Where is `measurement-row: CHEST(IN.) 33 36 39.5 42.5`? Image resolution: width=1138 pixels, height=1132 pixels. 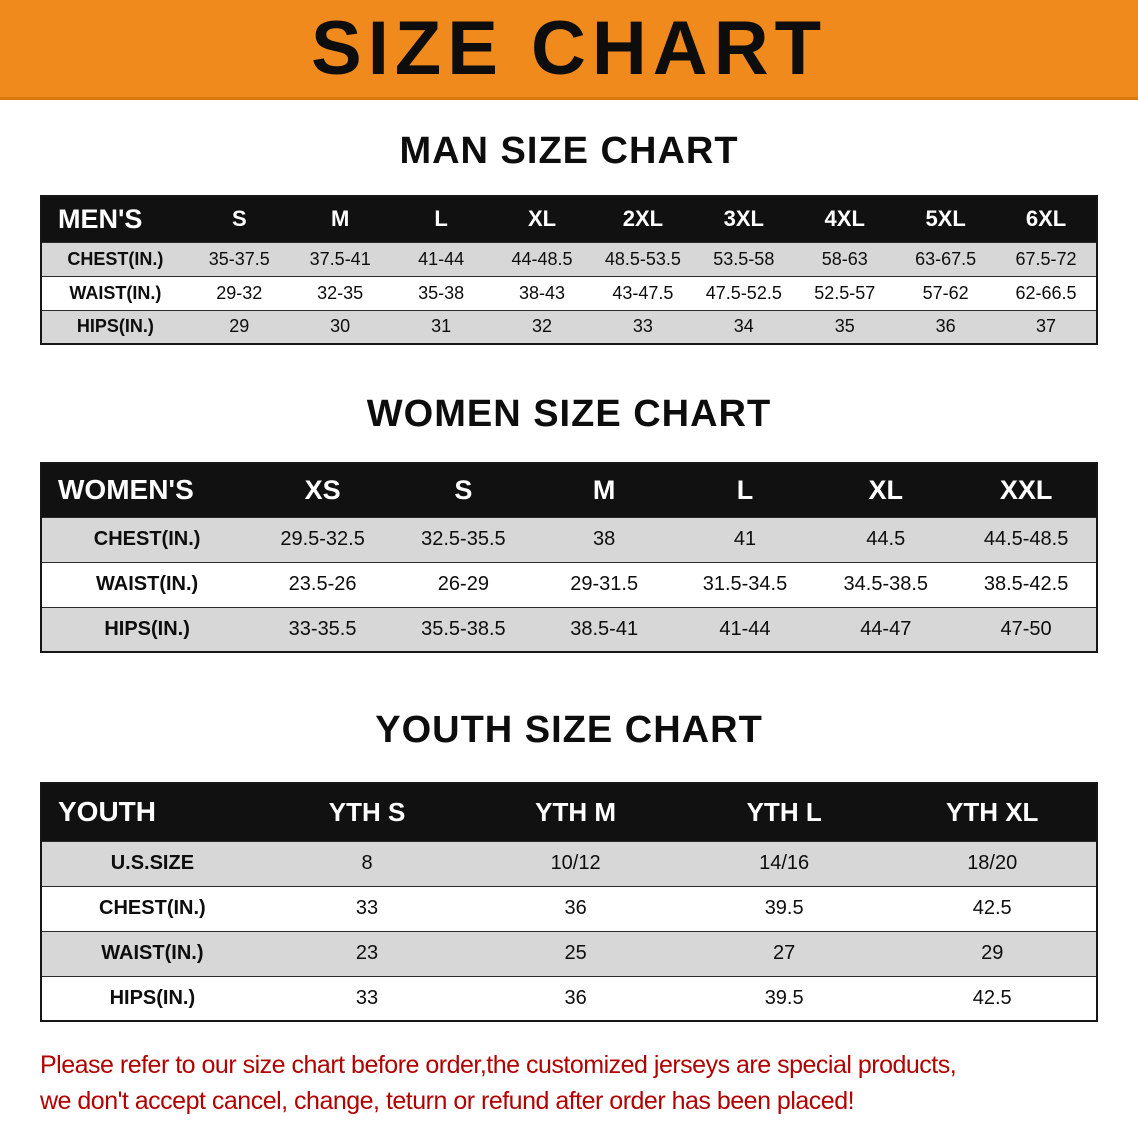 measurement-row: CHEST(IN.) 33 36 39.5 42.5 is located at coordinates (569, 908).